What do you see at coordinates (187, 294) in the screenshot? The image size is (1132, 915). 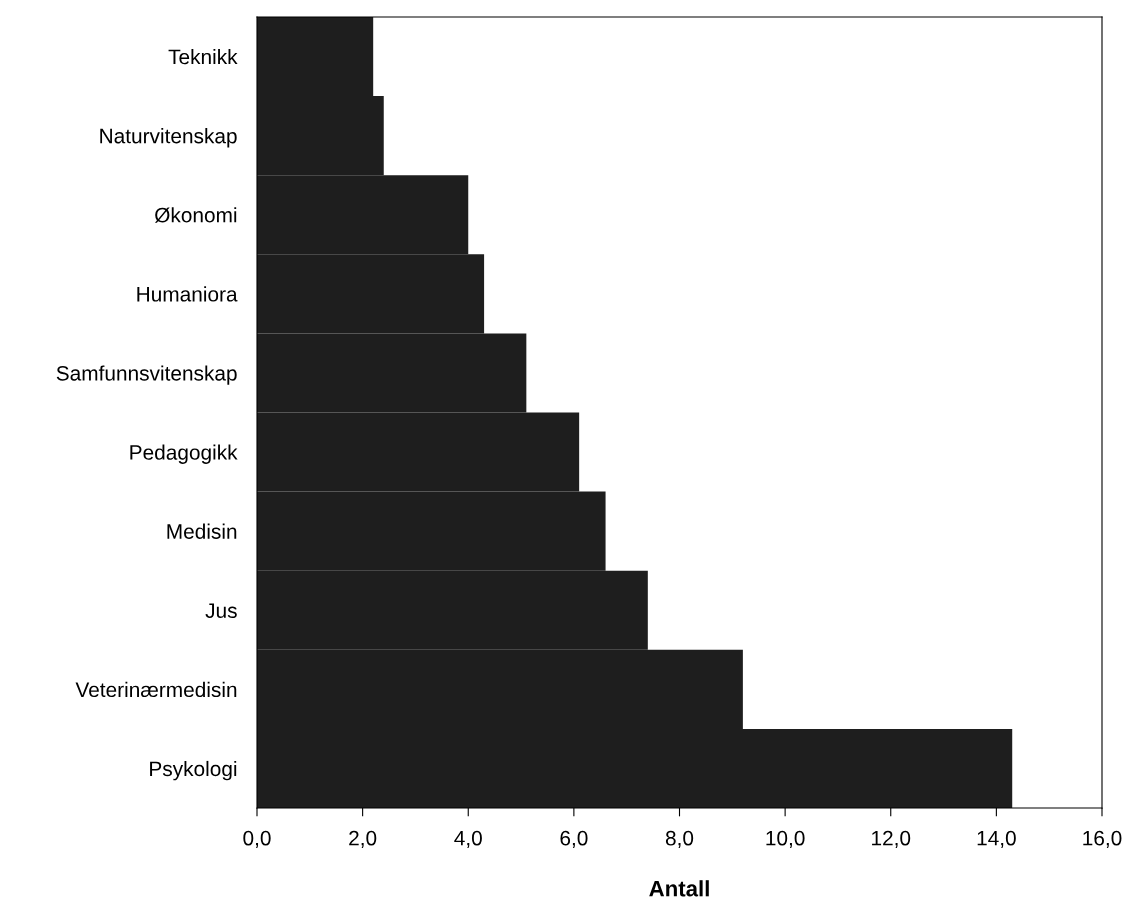 I see `y-tick-label: Humaniora` at bounding box center [187, 294].